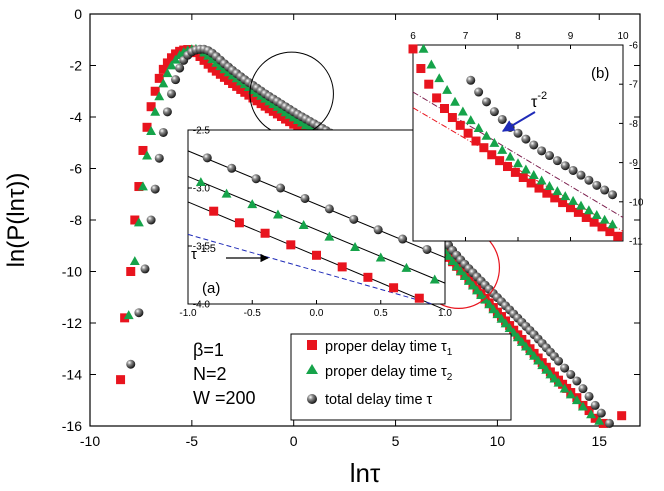 This screenshot has height=491, width=664. What do you see at coordinates (312, 345) in the screenshot?
I see `legend-swatch-tau1` at bounding box center [312, 345].